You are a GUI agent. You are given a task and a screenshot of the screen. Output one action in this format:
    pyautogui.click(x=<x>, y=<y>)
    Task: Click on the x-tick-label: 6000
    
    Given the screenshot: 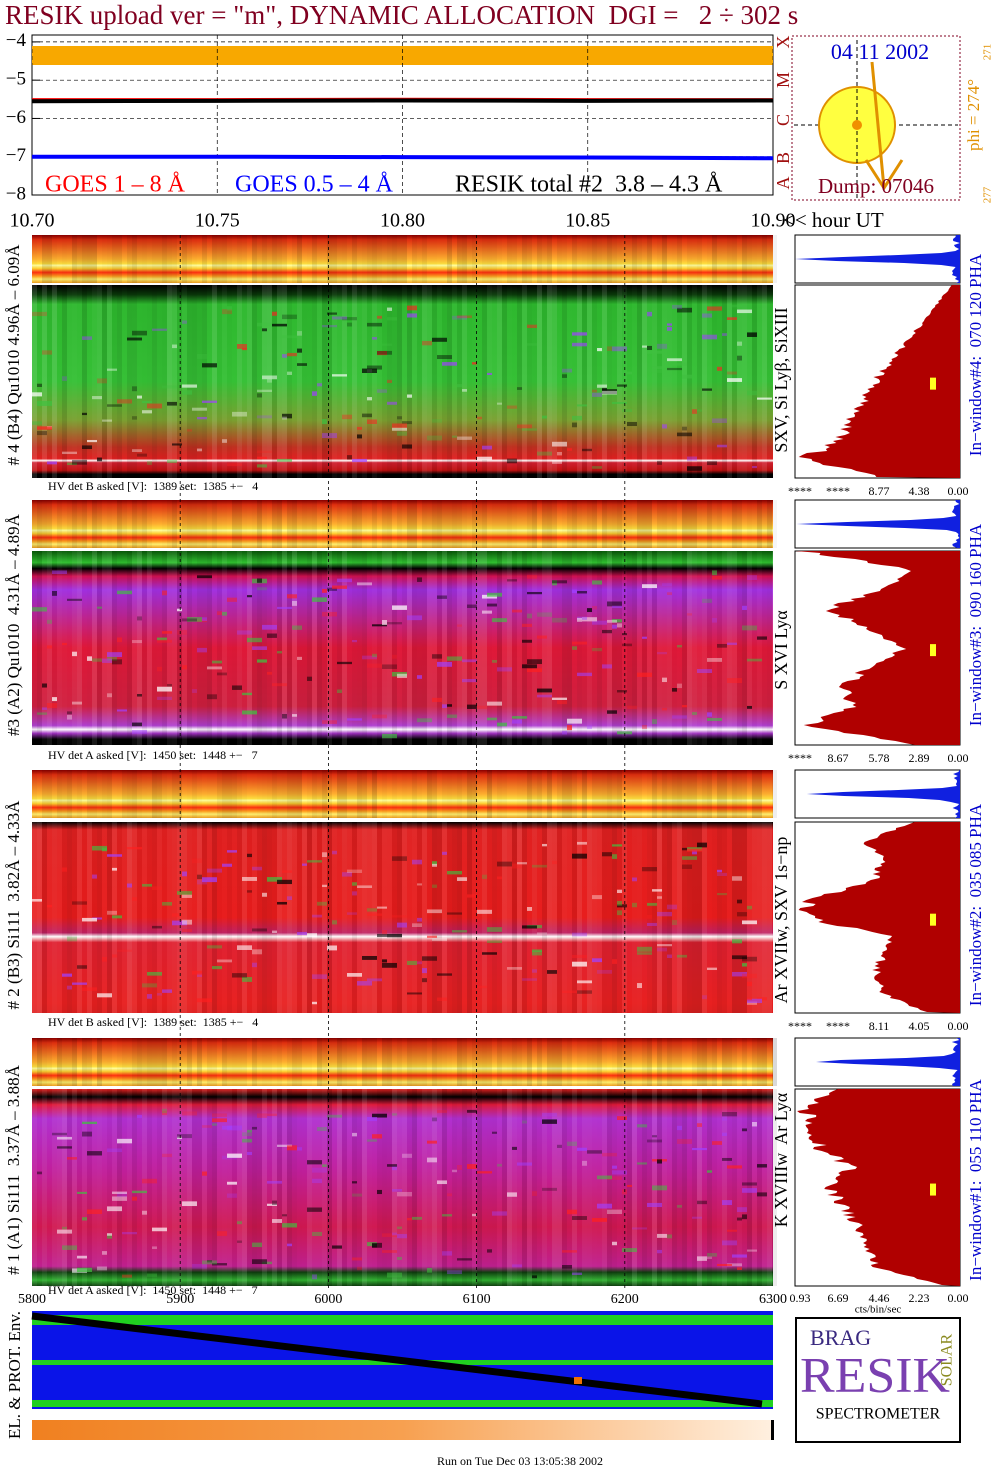 What is the action you would take?
    pyautogui.click(x=328, y=1299)
    